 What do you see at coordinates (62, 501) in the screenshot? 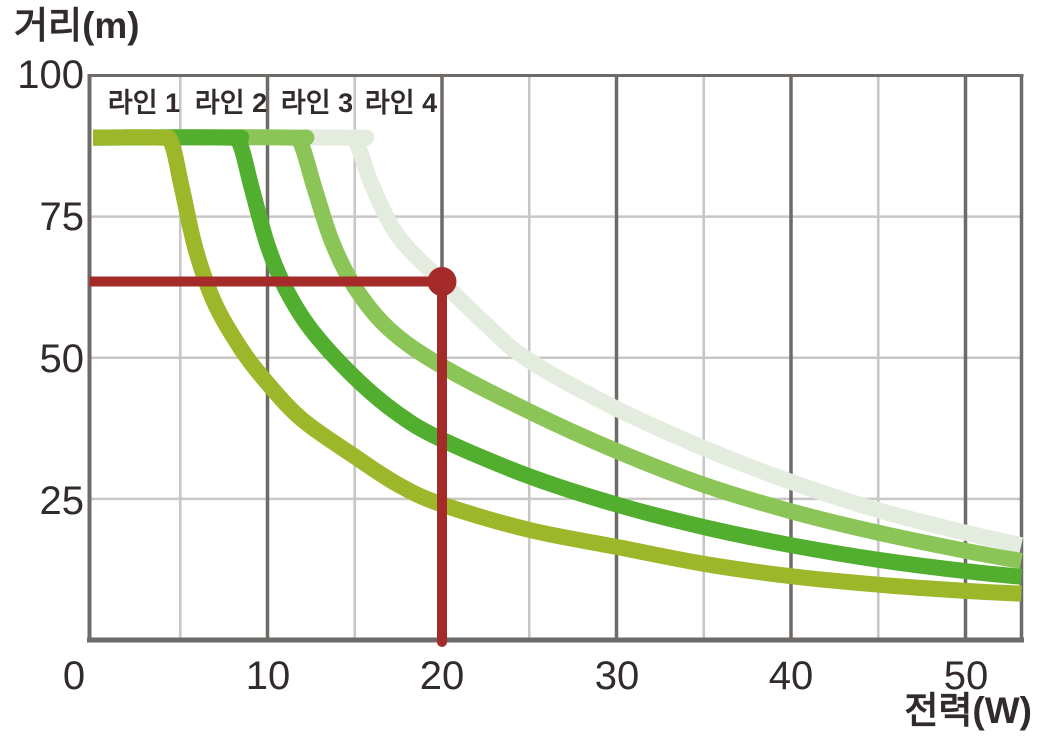
I see `y-tick-25: 25` at bounding box center [62, 501].